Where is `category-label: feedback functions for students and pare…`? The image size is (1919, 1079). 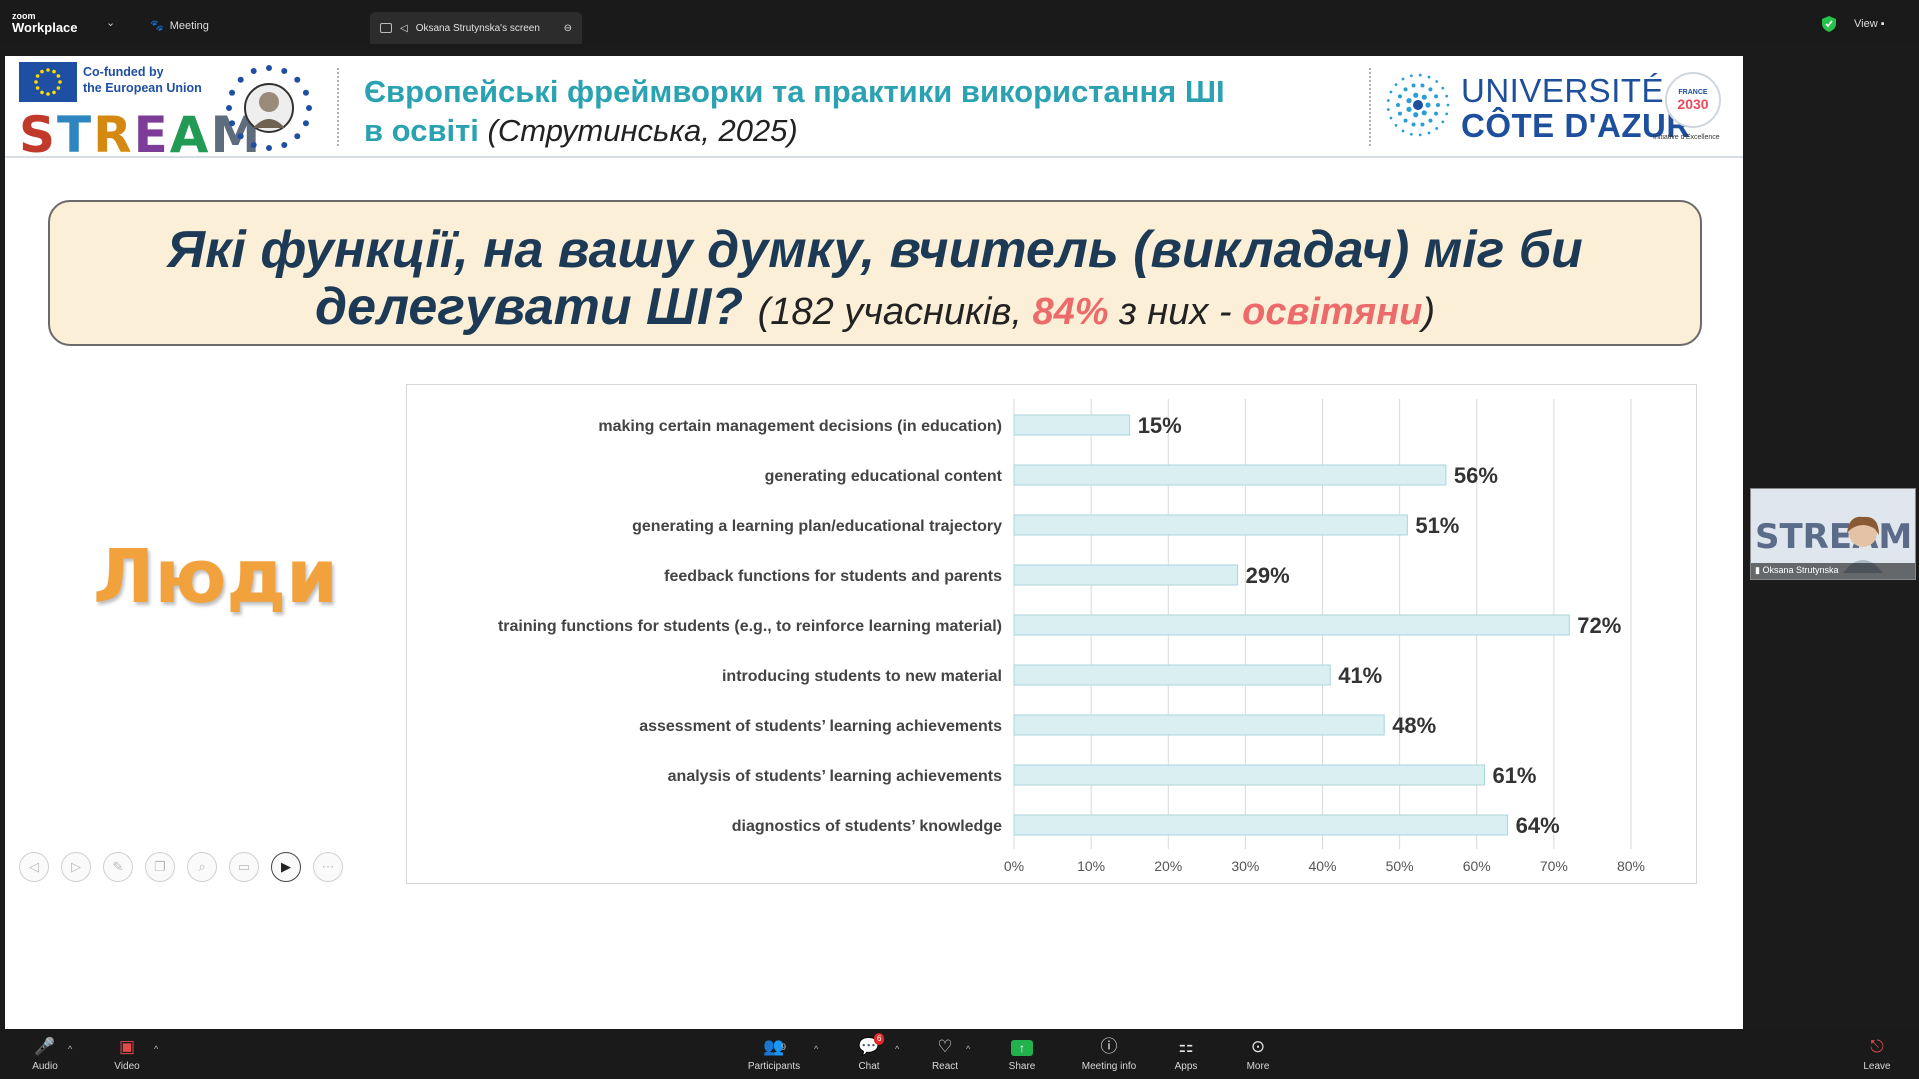
category-label: feedback functions for students and pare… is located at coordinates (833, 576).